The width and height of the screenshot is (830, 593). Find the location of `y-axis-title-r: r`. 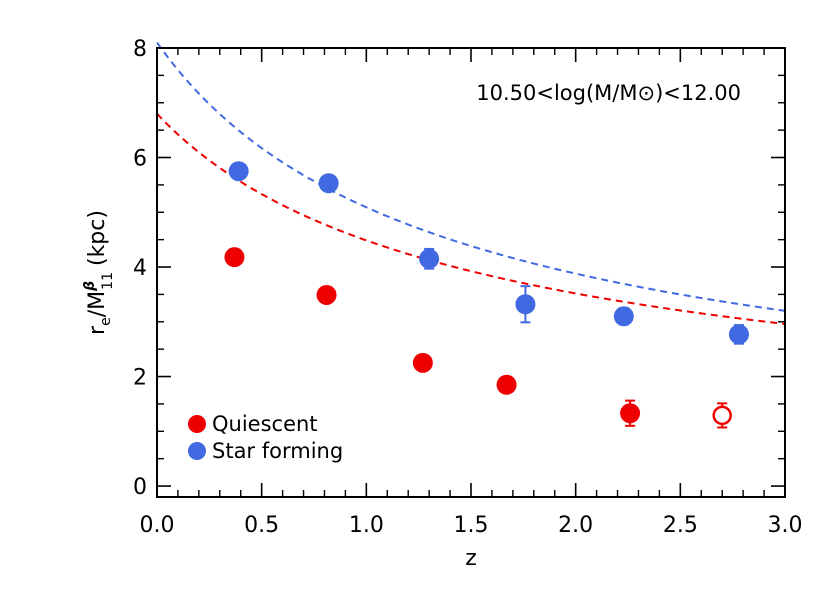

y-axis-title-r: r is located at coordinates (97, 330).